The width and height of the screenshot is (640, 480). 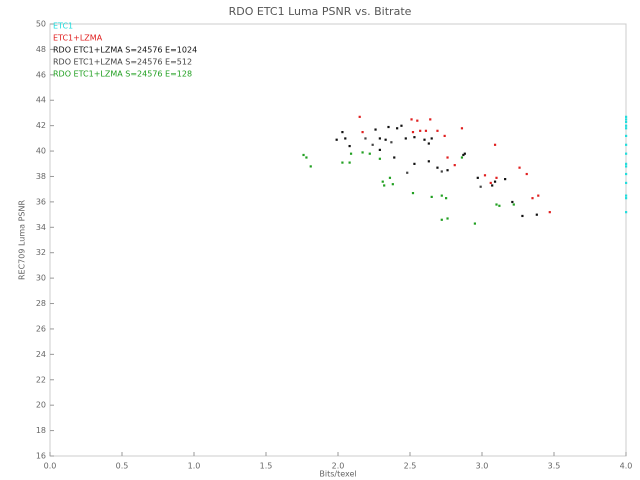 What do you see at coordinates (41, 125) in the screenshot?
I see `y-tick-label: 42` at bounding box center [41, 125].